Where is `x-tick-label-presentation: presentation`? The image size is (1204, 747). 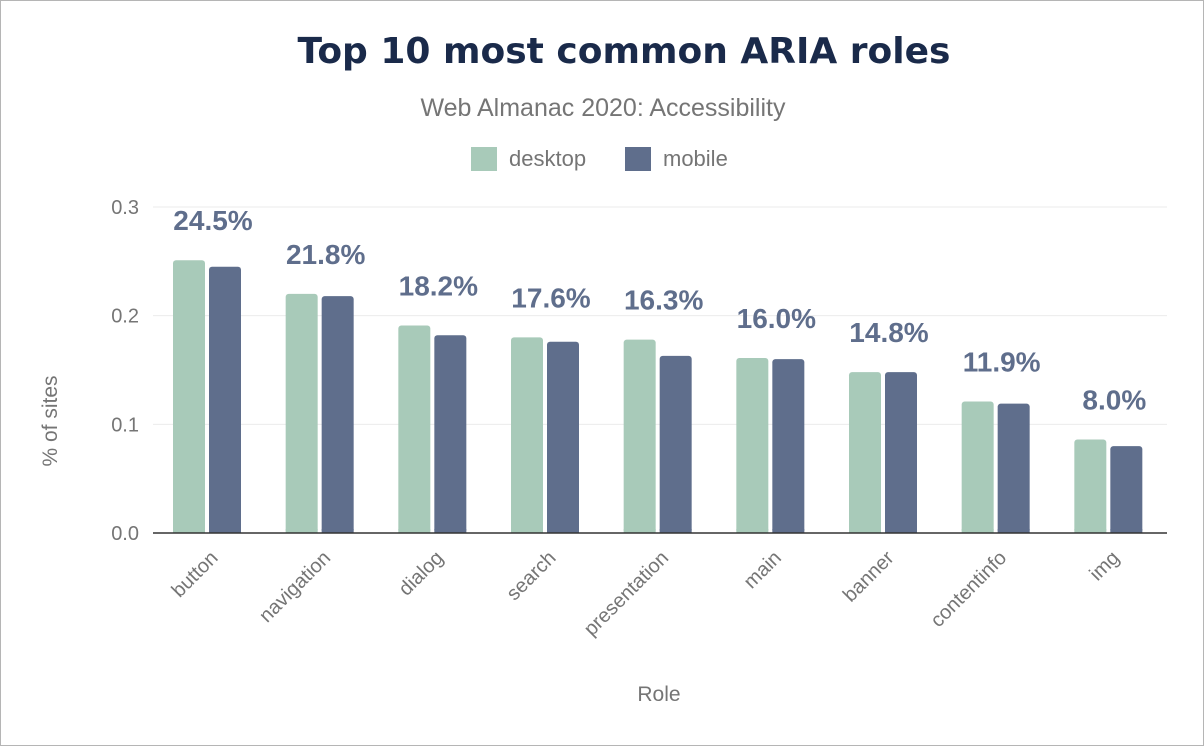
x-tick-label-presentation: presentation is located at coordinates (626, 593).